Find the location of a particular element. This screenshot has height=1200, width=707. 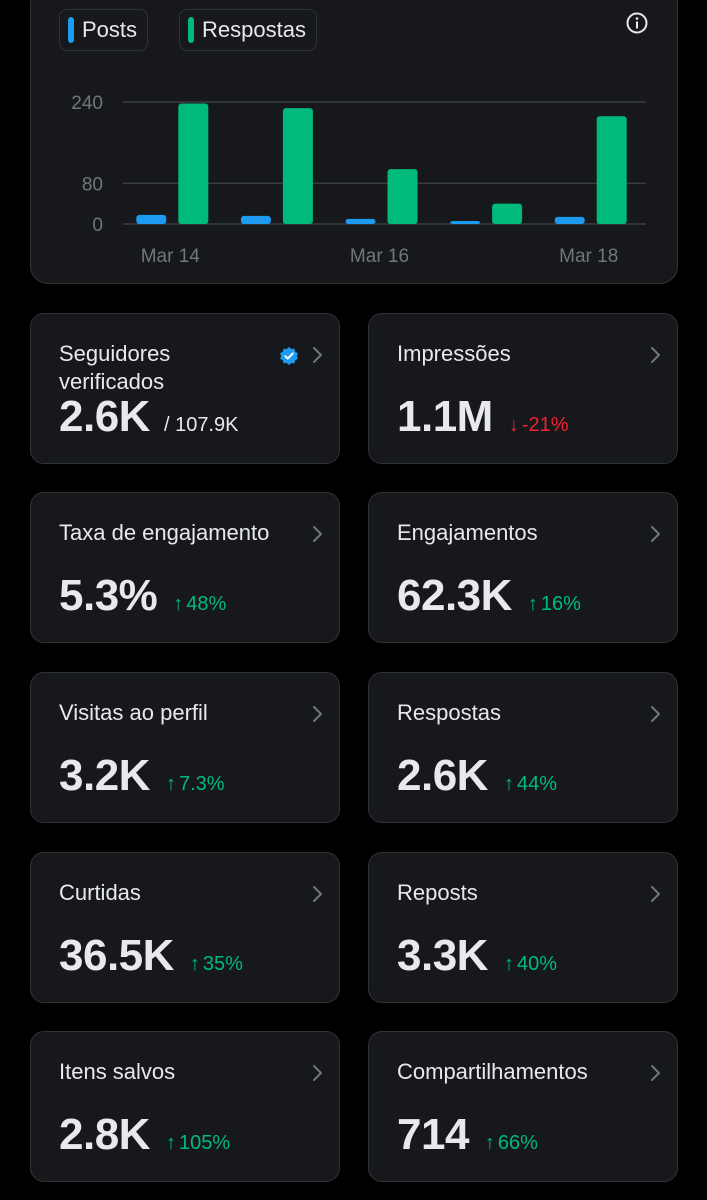

legend-respostas: Respostas is located at coordinates (248, 30).